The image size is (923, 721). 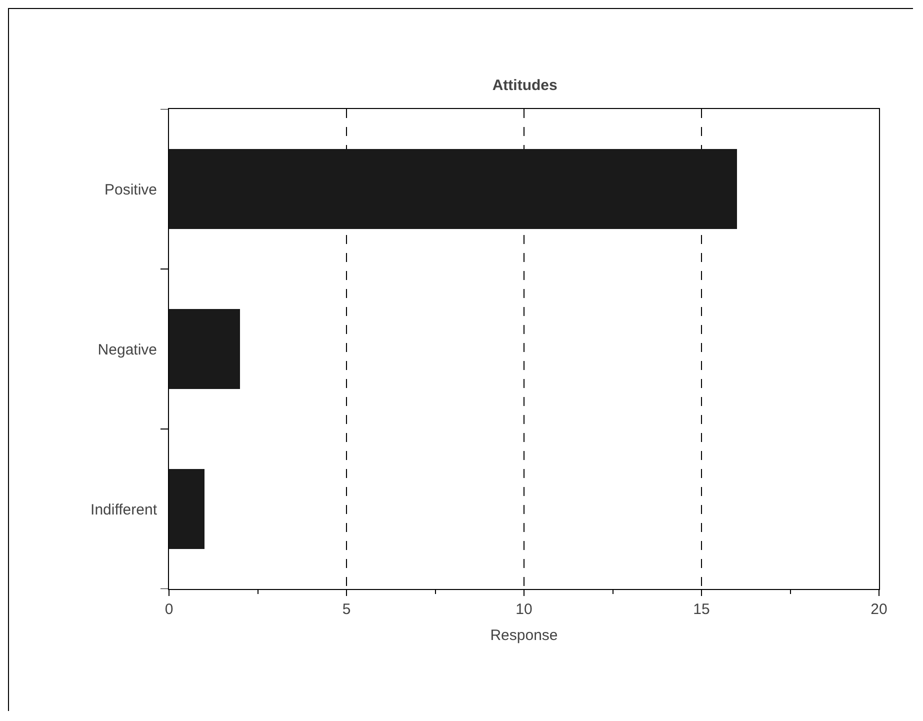 I want to click on x-tick-label: 5, so click(x=346, y=609).